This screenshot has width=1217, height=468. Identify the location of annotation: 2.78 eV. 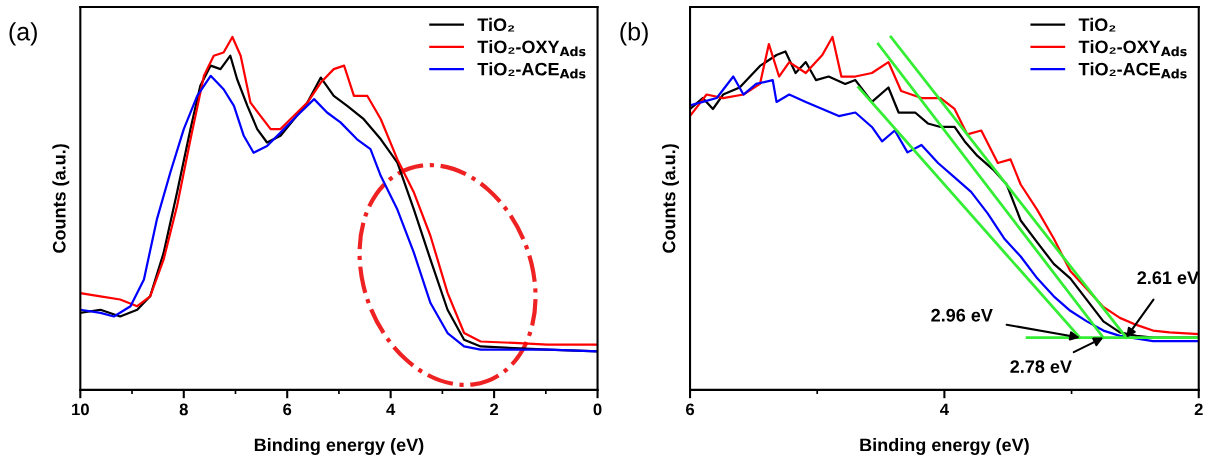
(1041, 367).